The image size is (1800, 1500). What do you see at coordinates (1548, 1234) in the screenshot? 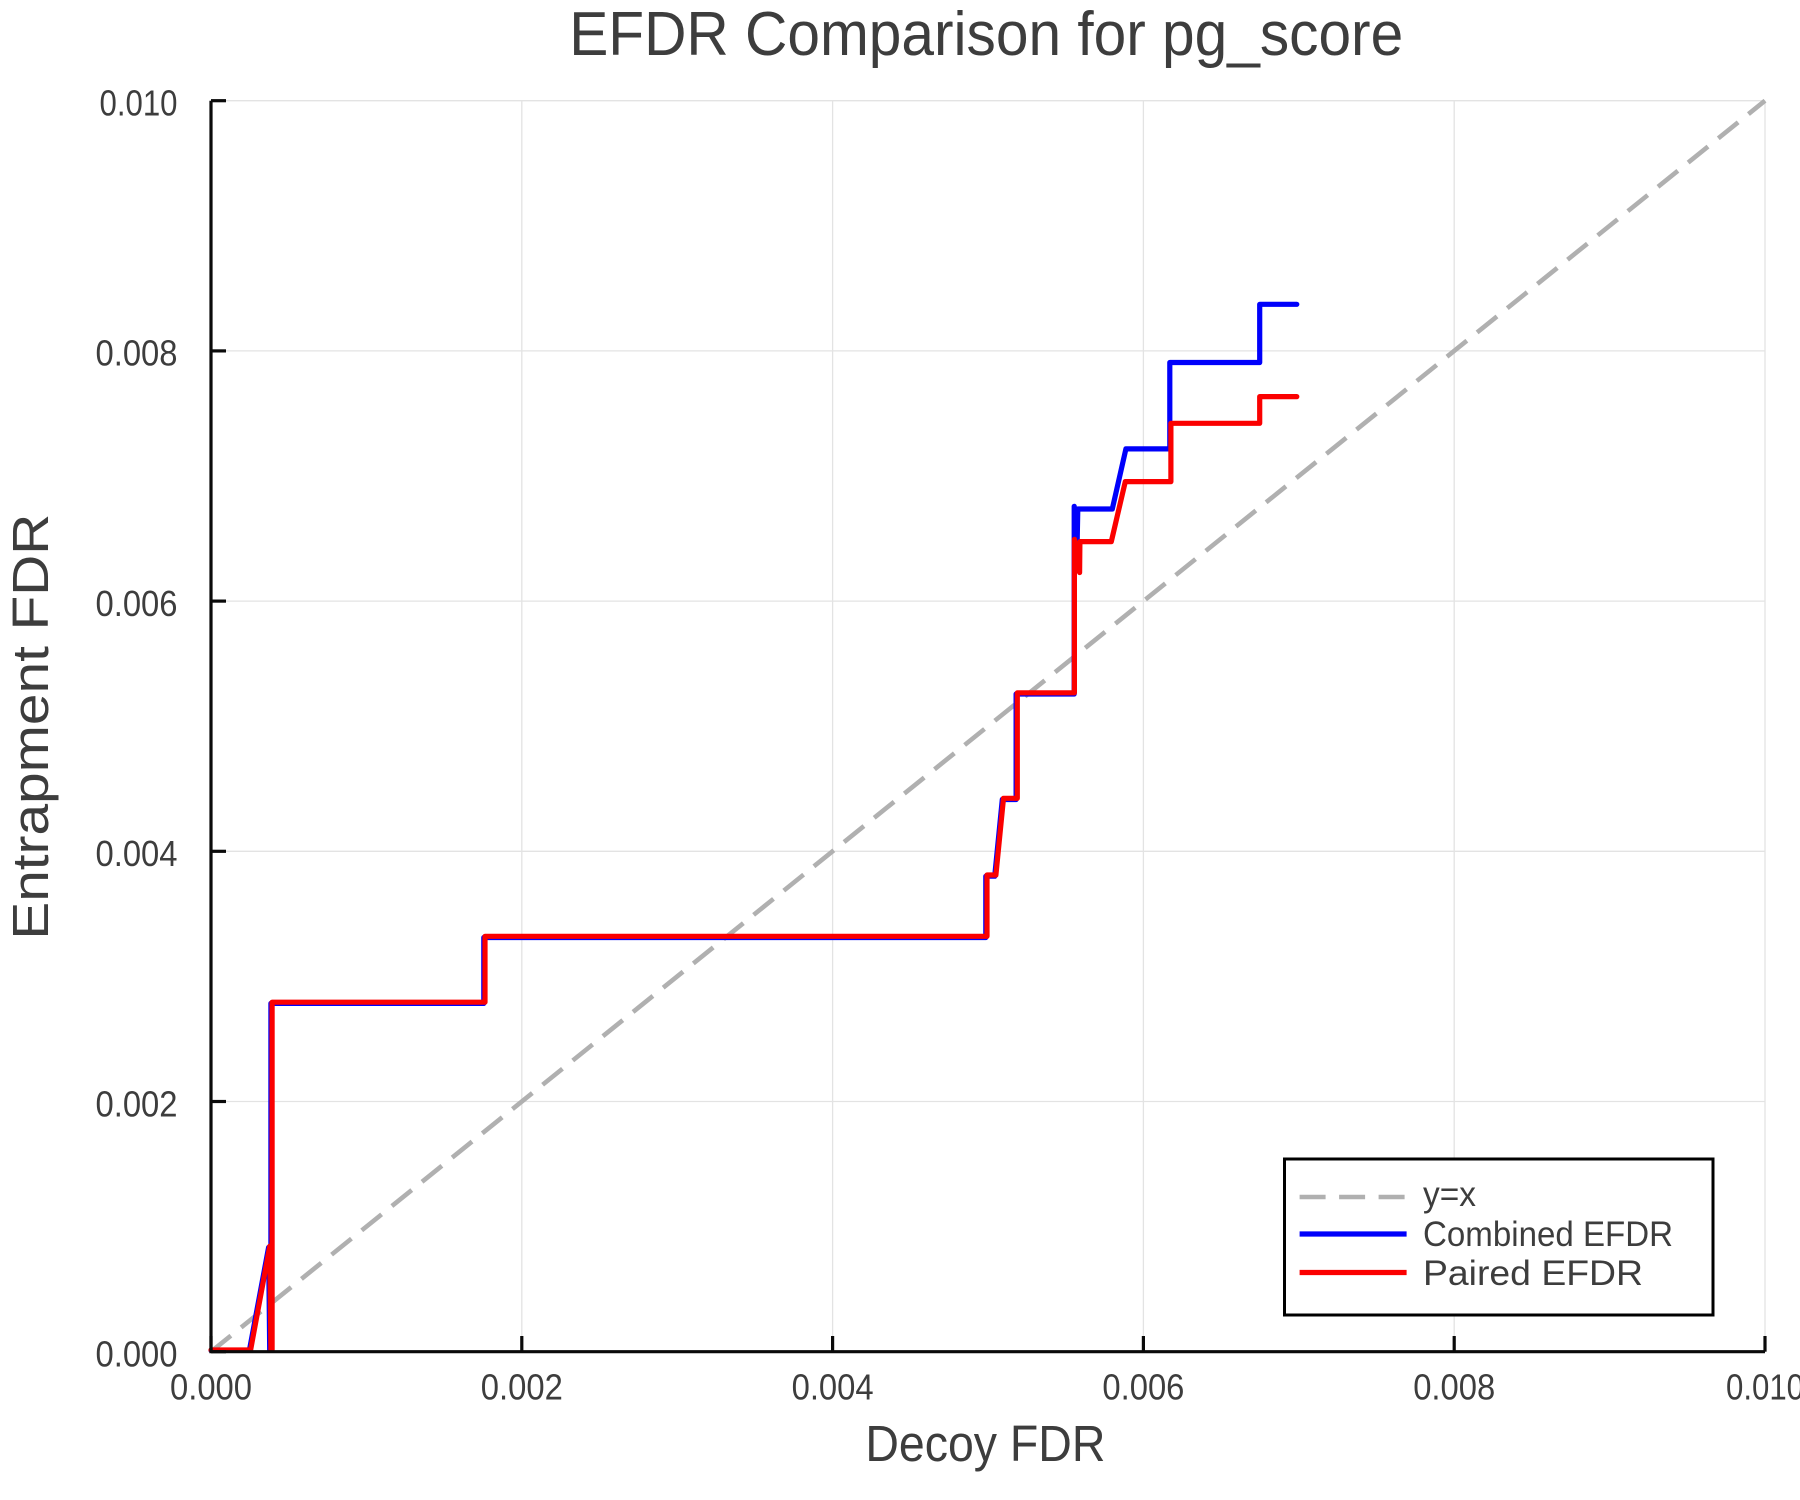
I see `svg-text: Combined EFDR` at bounding box center [1548, 1234].